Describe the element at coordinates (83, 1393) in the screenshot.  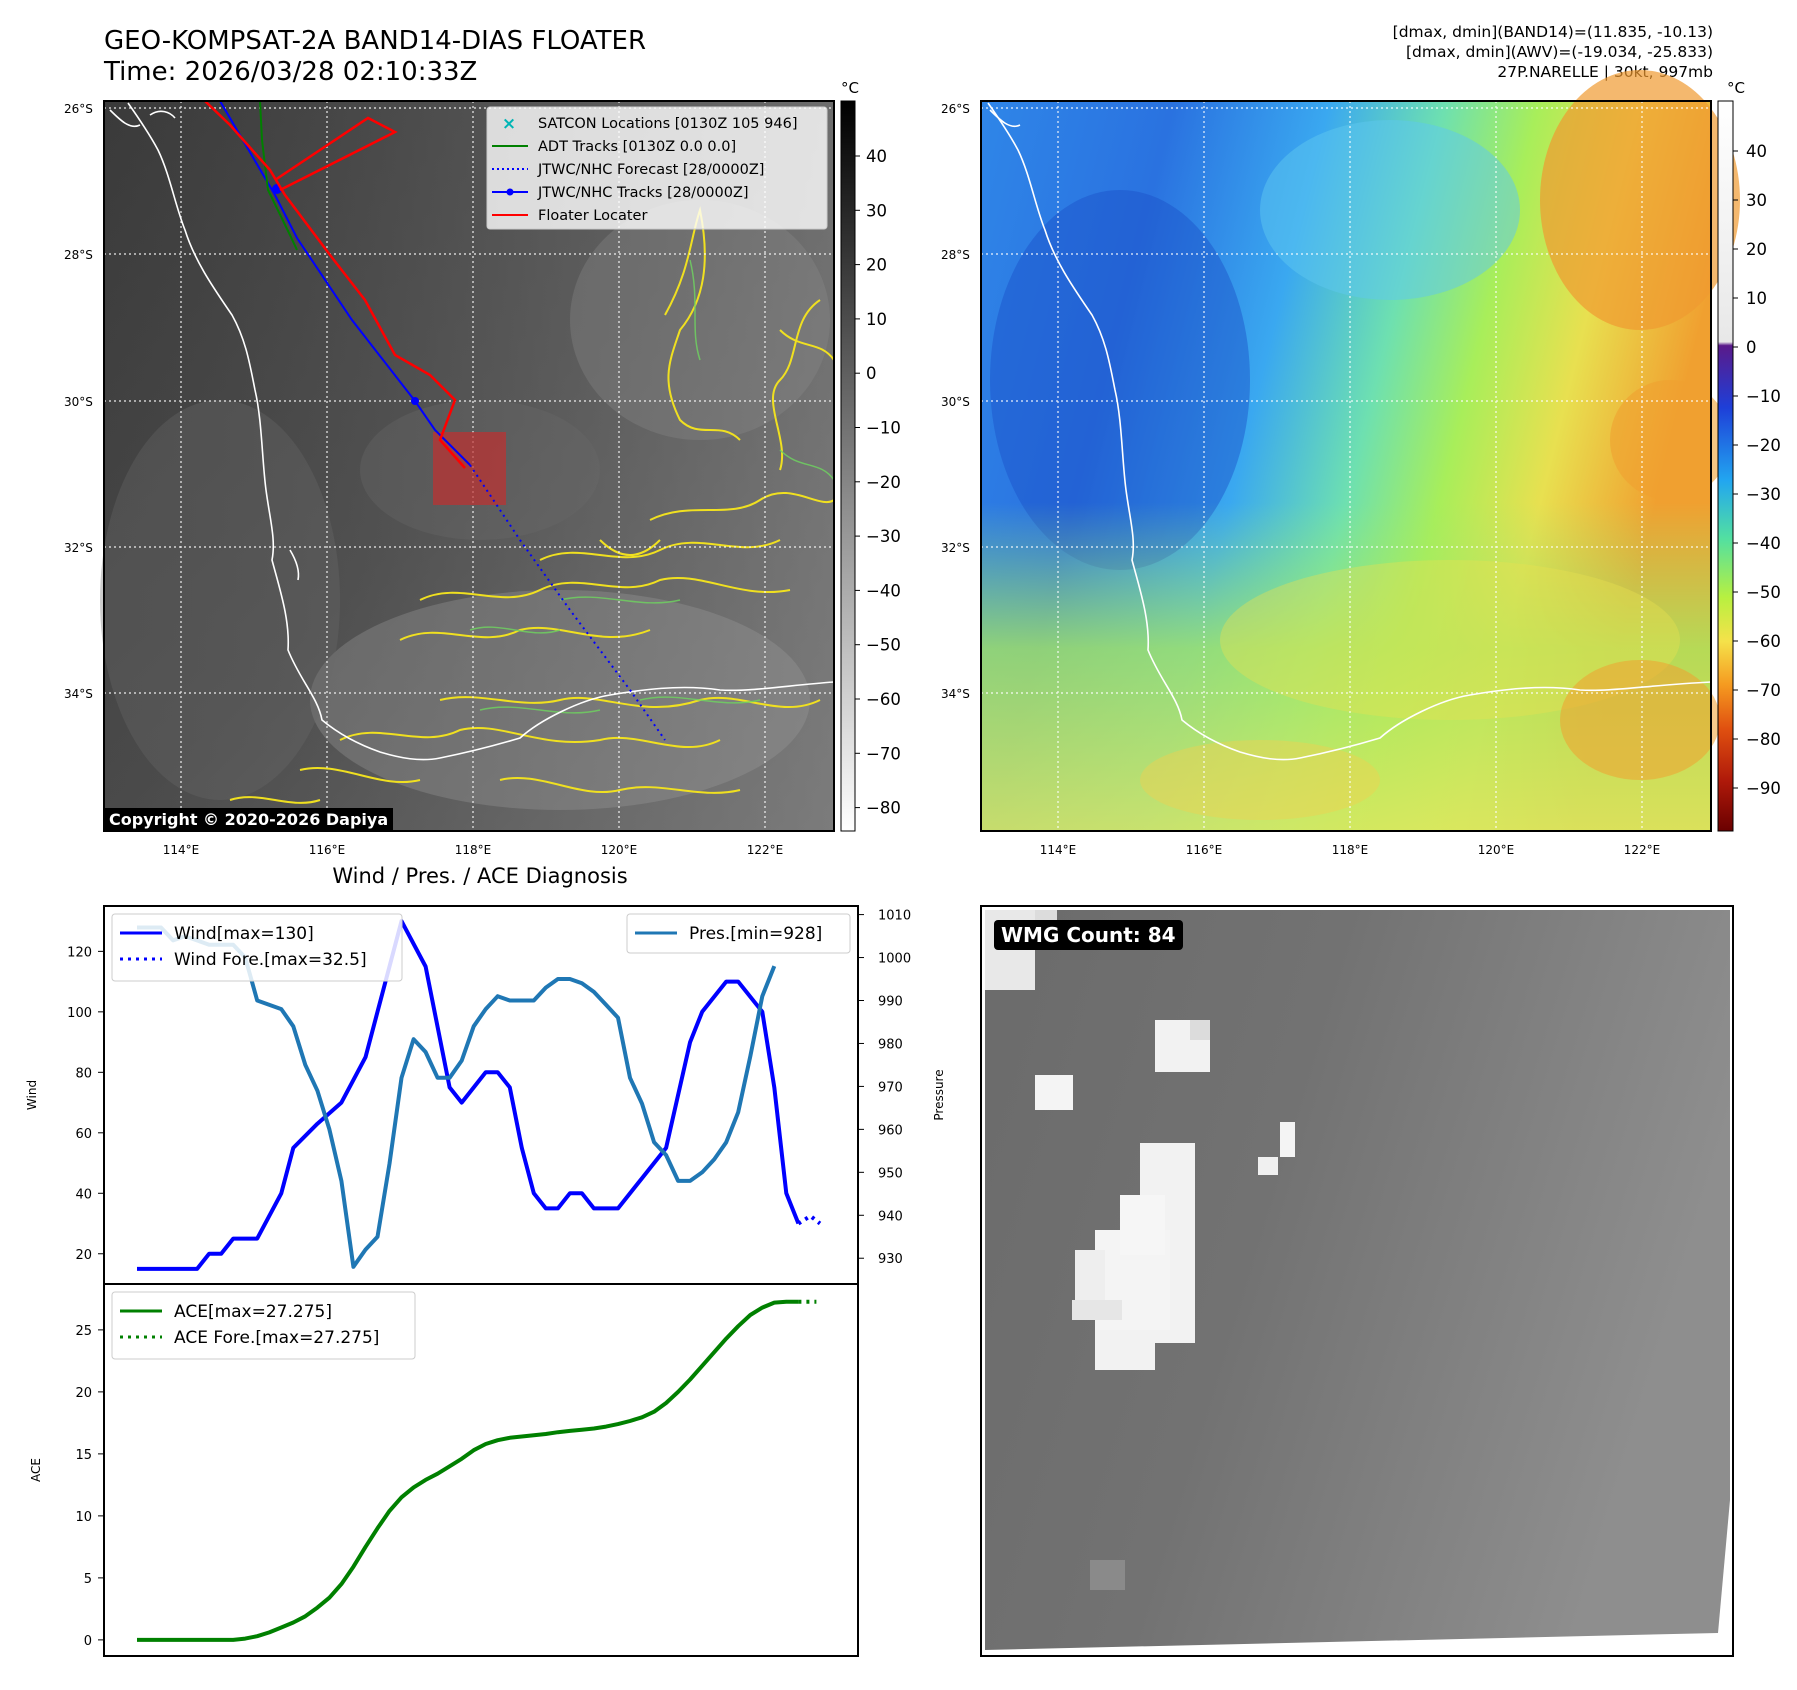
I see `ace-y-tick-label: 20` at that location.